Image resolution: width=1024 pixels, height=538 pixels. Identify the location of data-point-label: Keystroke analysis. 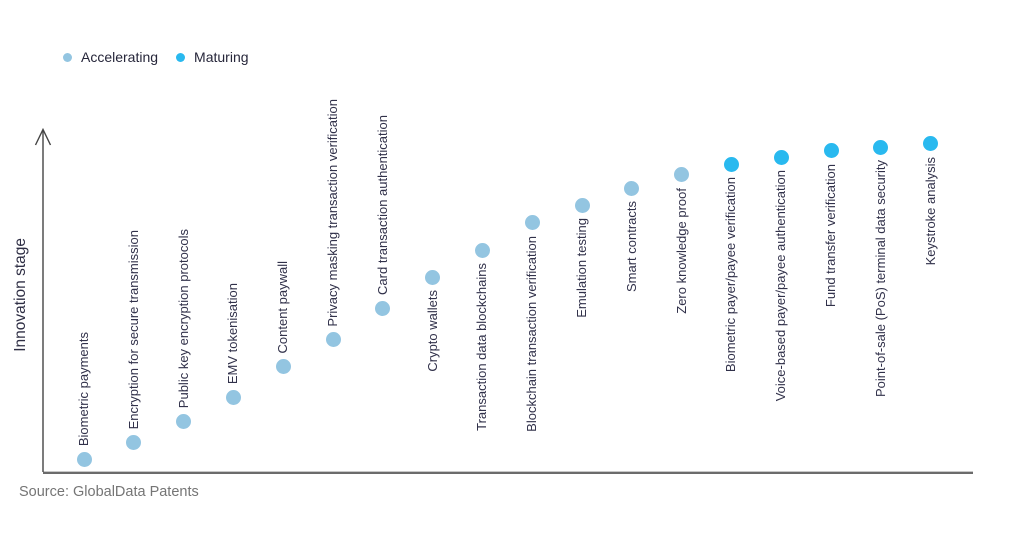
(930, 211).